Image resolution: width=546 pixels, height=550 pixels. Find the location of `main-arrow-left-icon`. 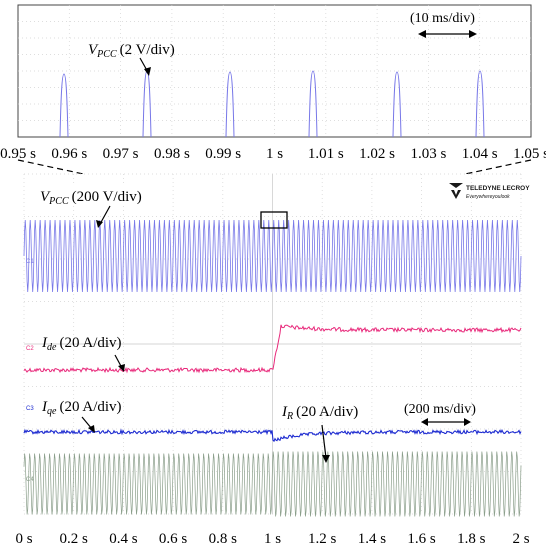

main-arrow-left-icon is located at coordinates (424, 422).